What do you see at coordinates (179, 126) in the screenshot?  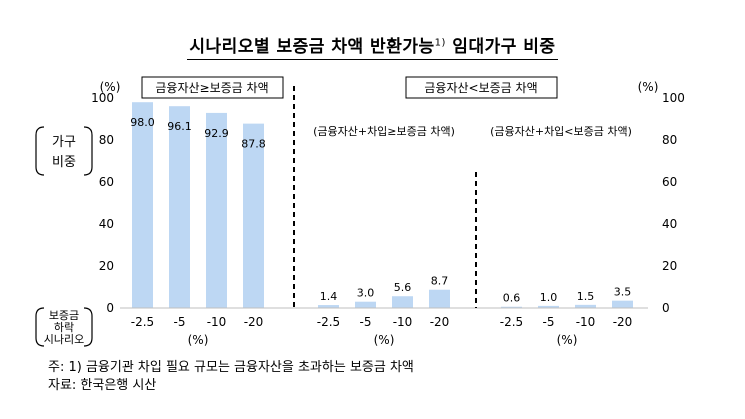 I see `data-label-p1-2: 96.1` at bounding box center [179, 126].